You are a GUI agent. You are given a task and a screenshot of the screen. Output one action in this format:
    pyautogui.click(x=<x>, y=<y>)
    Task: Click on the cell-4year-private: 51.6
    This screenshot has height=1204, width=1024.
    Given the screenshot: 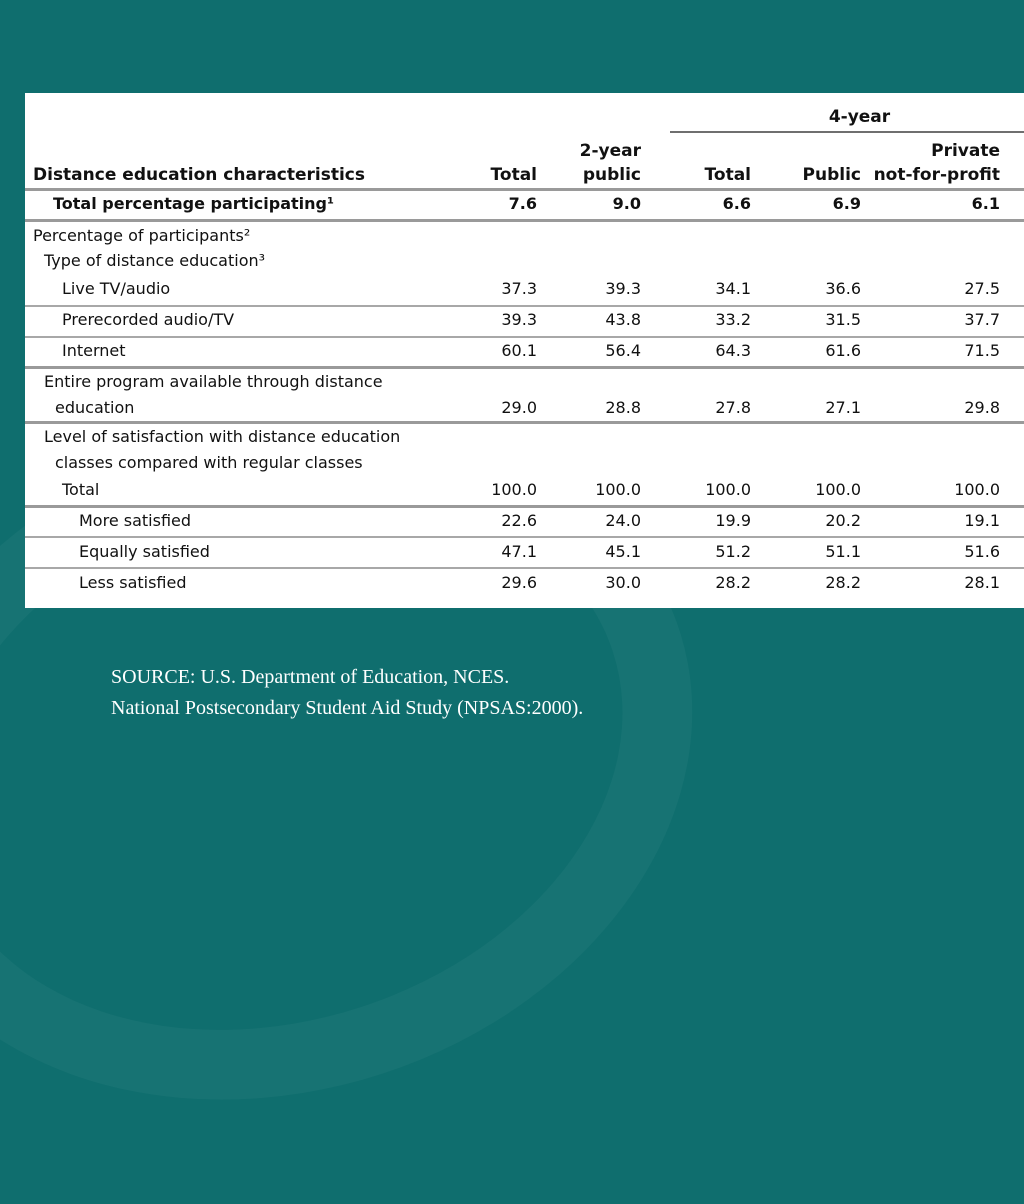 What is the action you would take?
    pyautogui.click(x=982, y=551)
    